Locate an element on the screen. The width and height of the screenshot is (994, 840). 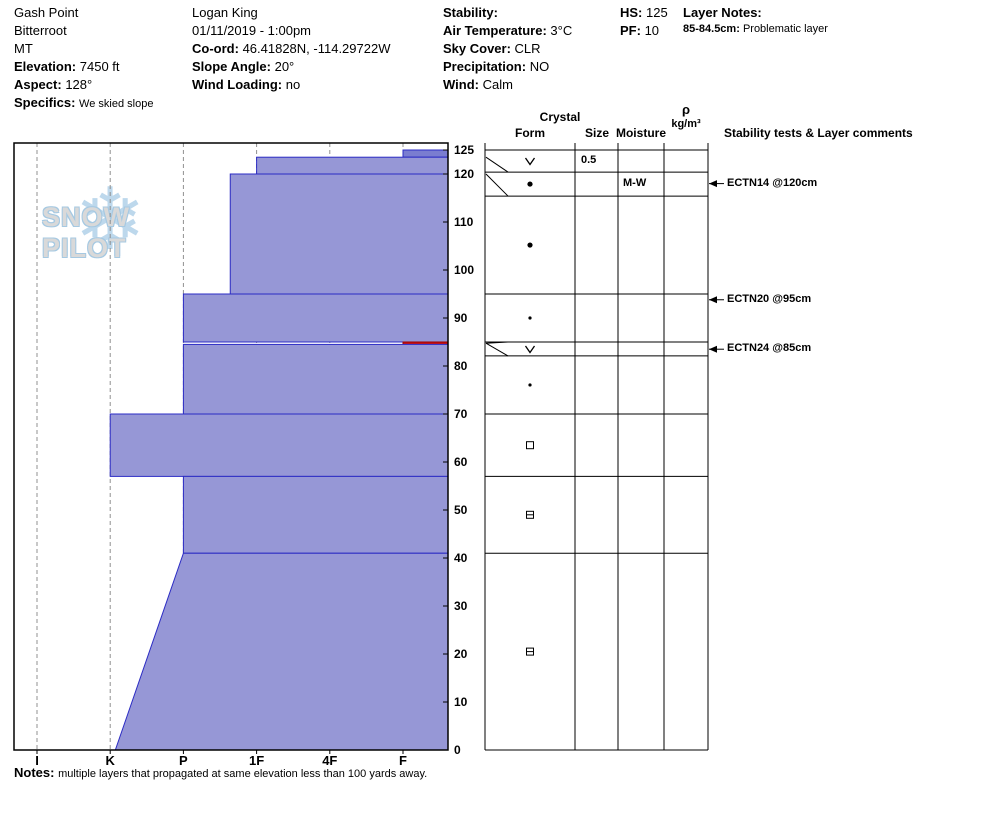
coordinates-row: Co-ord: 46.41828N, -114.29722W is located at coordinates (291, 49).